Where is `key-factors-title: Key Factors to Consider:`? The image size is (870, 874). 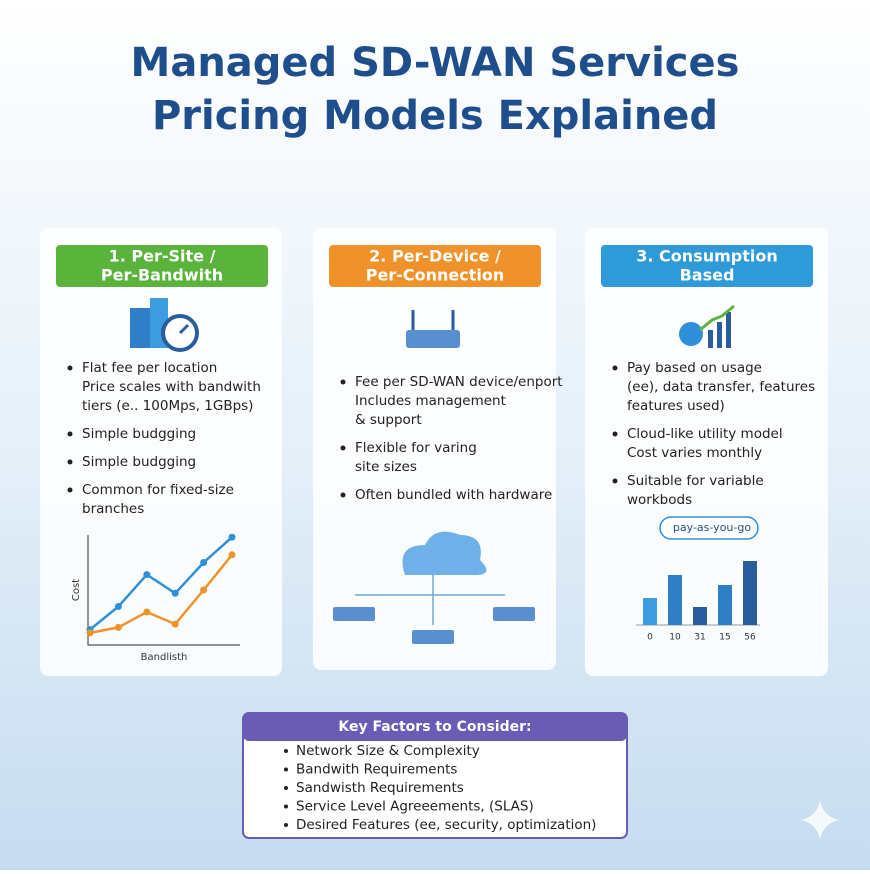 key-factors-title: Key Factors to Consider: is located at coordinates (434, 727).